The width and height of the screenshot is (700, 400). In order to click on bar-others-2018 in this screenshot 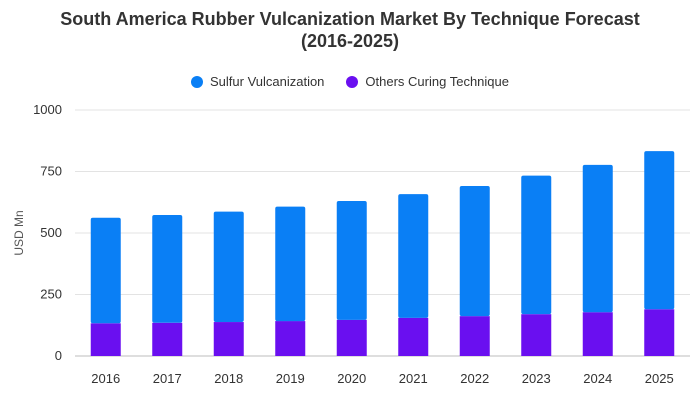, I will do `click(228, 339)`.